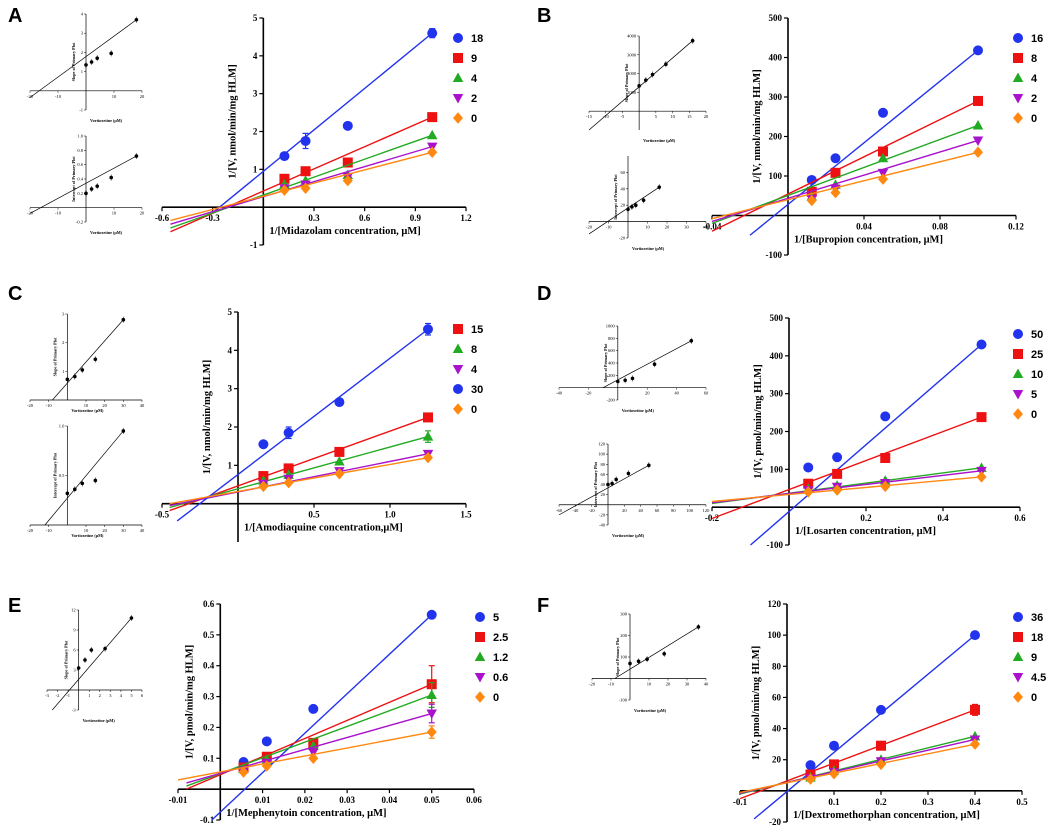 This screenshot has height=835, width=1052. Describe the element at coordinates (943, 518) in the screenshot. I see `x-tick-label: 0.4` at that location.